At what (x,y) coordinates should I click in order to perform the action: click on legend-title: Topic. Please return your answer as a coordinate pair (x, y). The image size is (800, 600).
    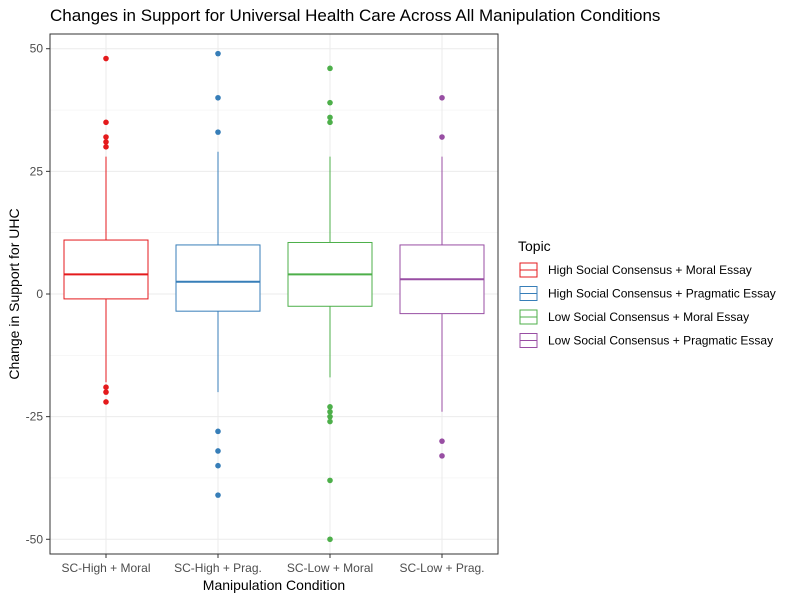
    Looking at the image, I should click on (534, 246).